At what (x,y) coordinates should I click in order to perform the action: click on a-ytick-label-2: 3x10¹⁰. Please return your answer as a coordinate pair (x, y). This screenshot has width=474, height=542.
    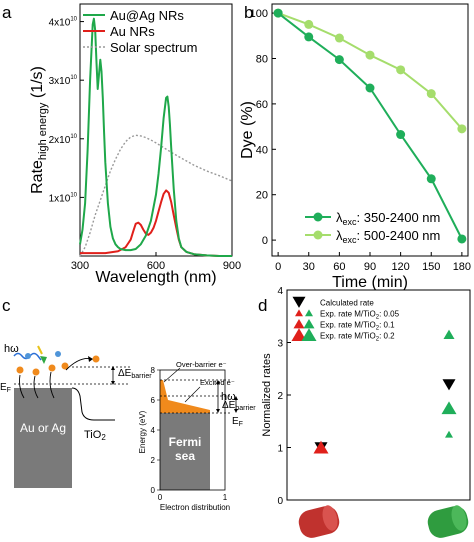
    Looking at the image, I should click on (63, 81).